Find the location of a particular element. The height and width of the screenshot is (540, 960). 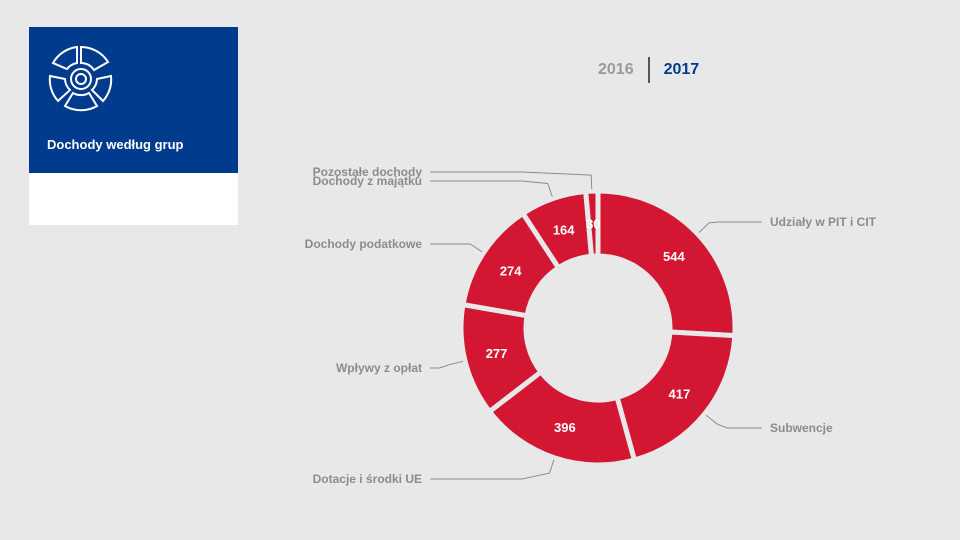

year-tab-2017: 2017 is located at coordinates (681, 69).